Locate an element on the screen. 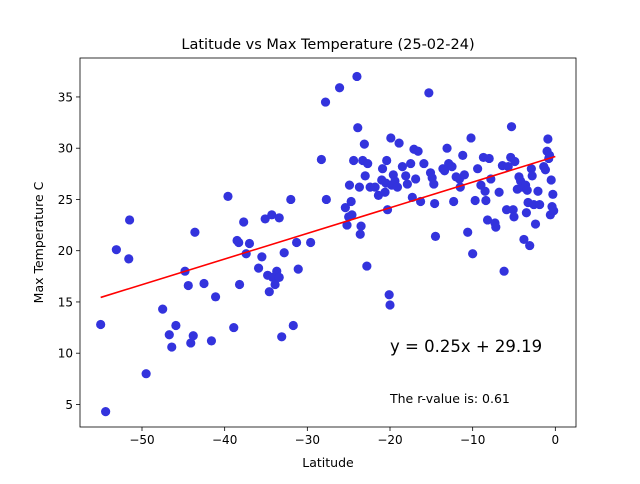 The width and height of the screenshot is (640, 484). r-value-annotation: The r-value is: 0.61 is located at coordinates (449, 398).